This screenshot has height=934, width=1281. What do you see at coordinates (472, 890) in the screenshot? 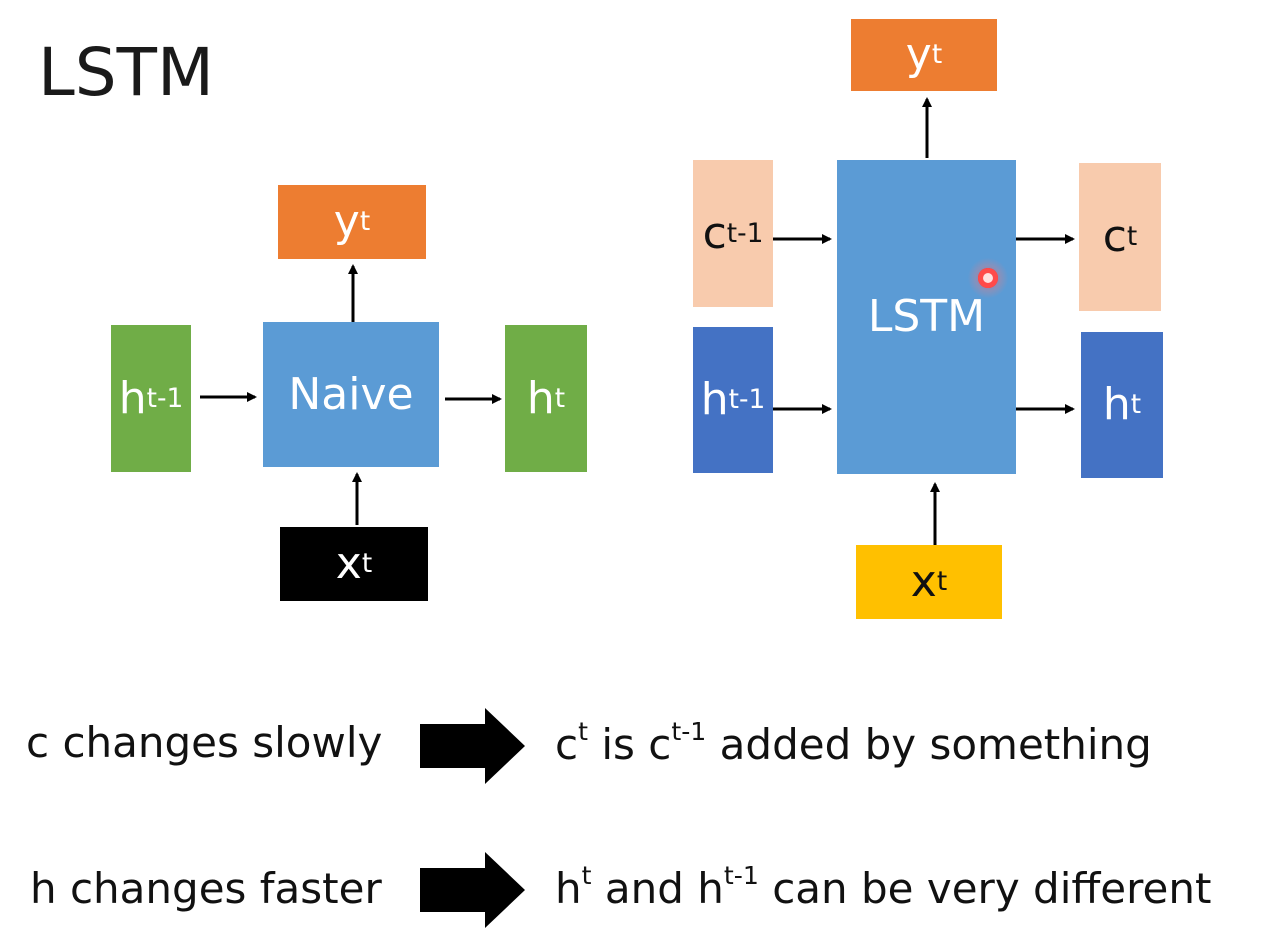
I see `big-arrow-h` at bounding box center [472, 890].